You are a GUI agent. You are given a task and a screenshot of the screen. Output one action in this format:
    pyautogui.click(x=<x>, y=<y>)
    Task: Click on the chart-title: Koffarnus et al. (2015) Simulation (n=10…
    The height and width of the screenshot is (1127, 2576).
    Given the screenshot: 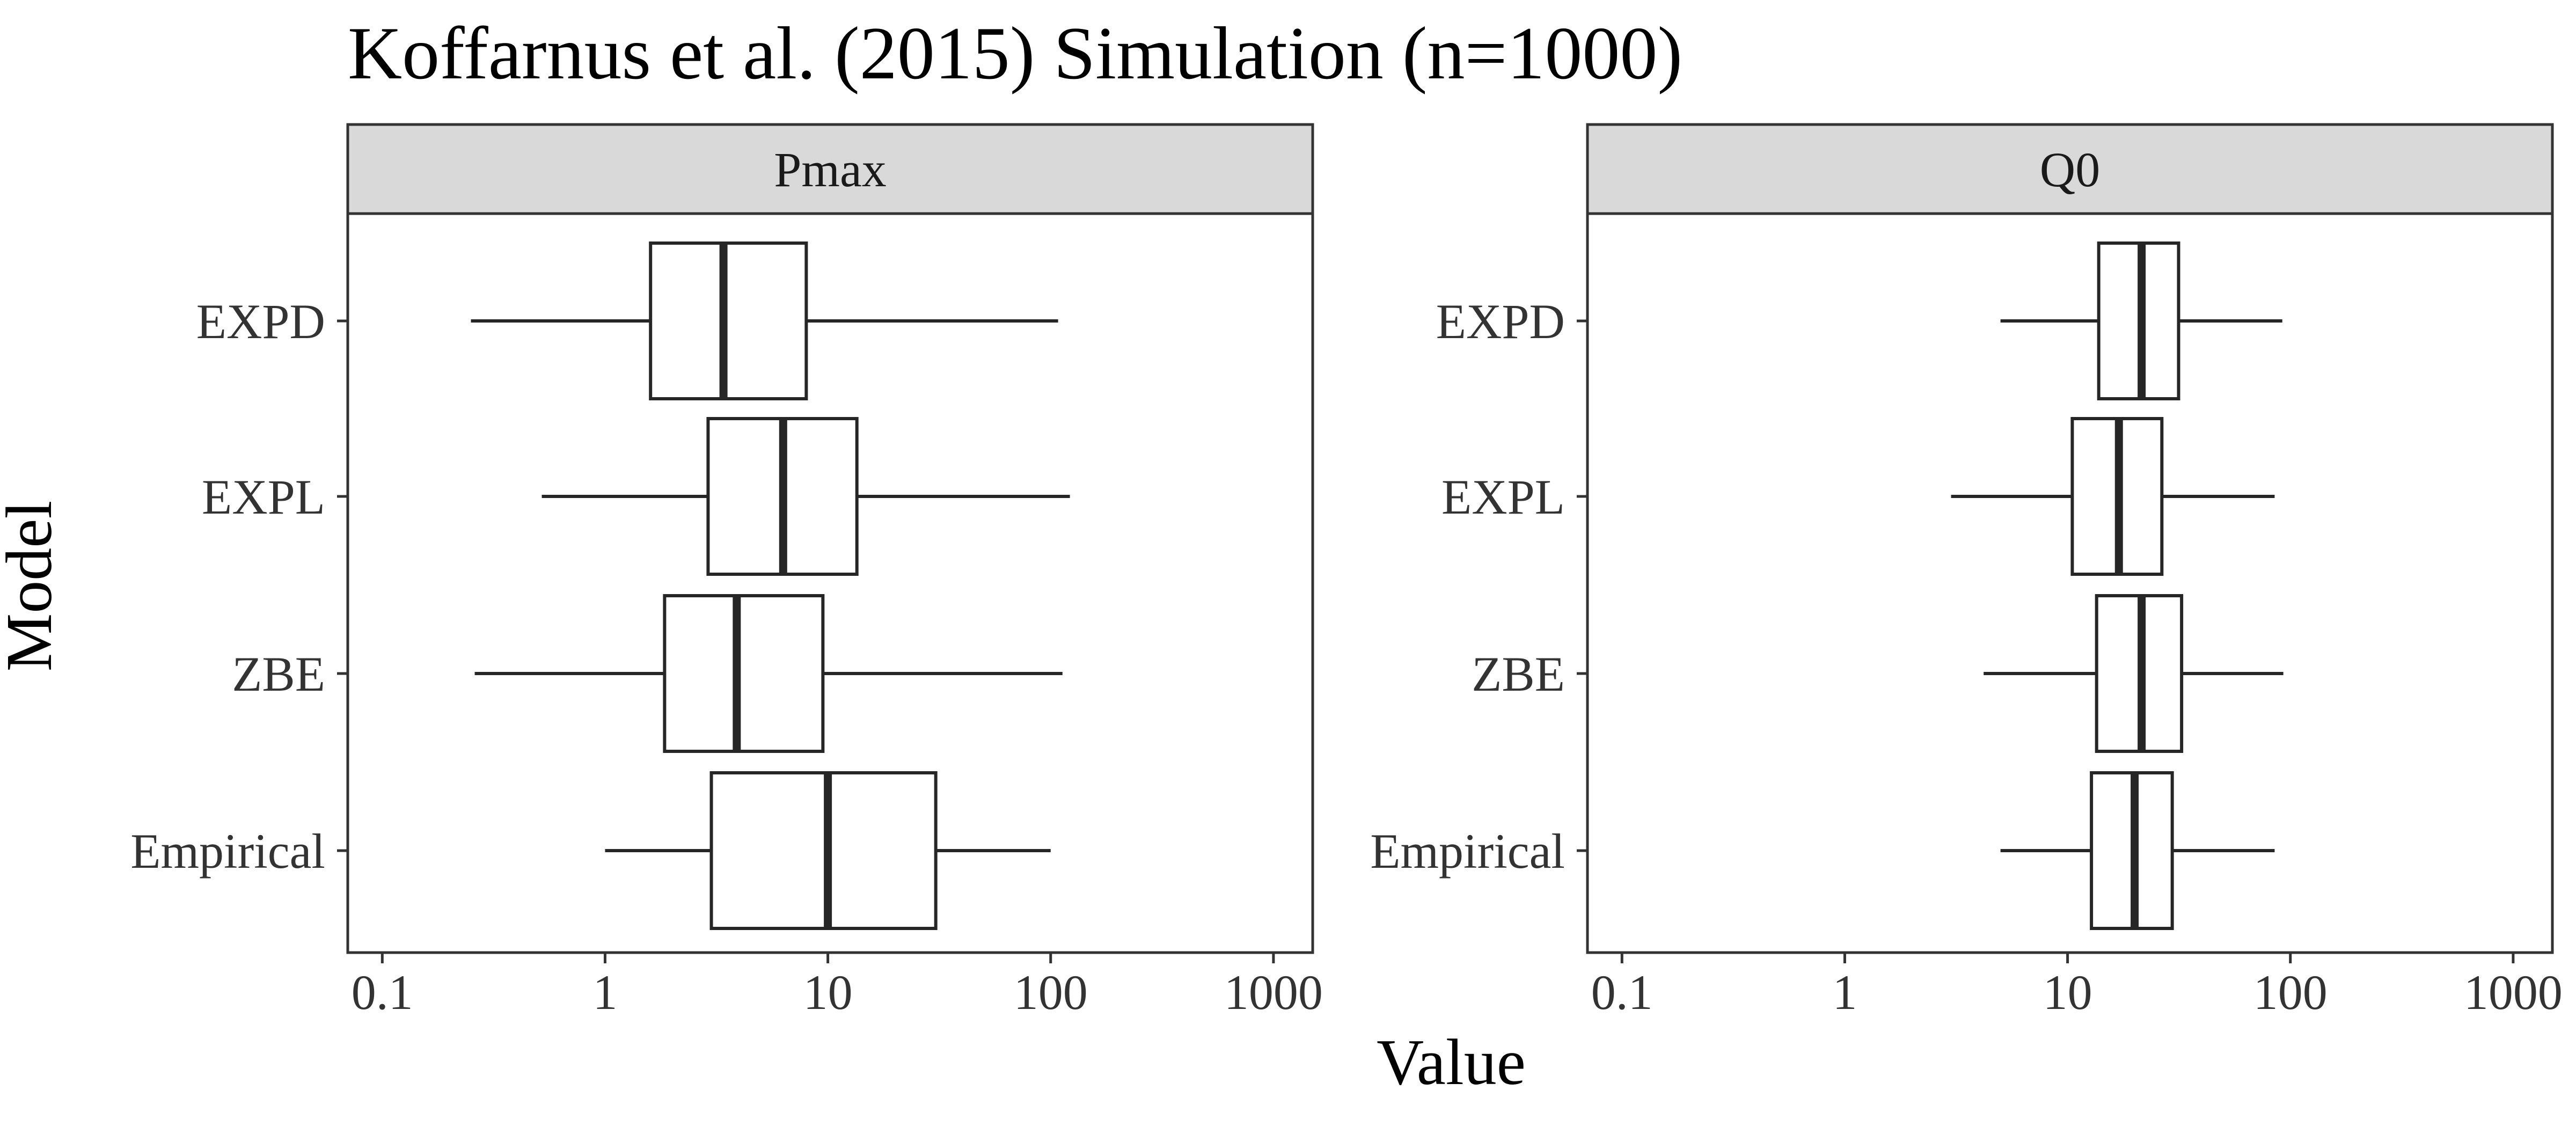 What is the action you would take?
    pyautogui.click(x=1015, y=53)
    